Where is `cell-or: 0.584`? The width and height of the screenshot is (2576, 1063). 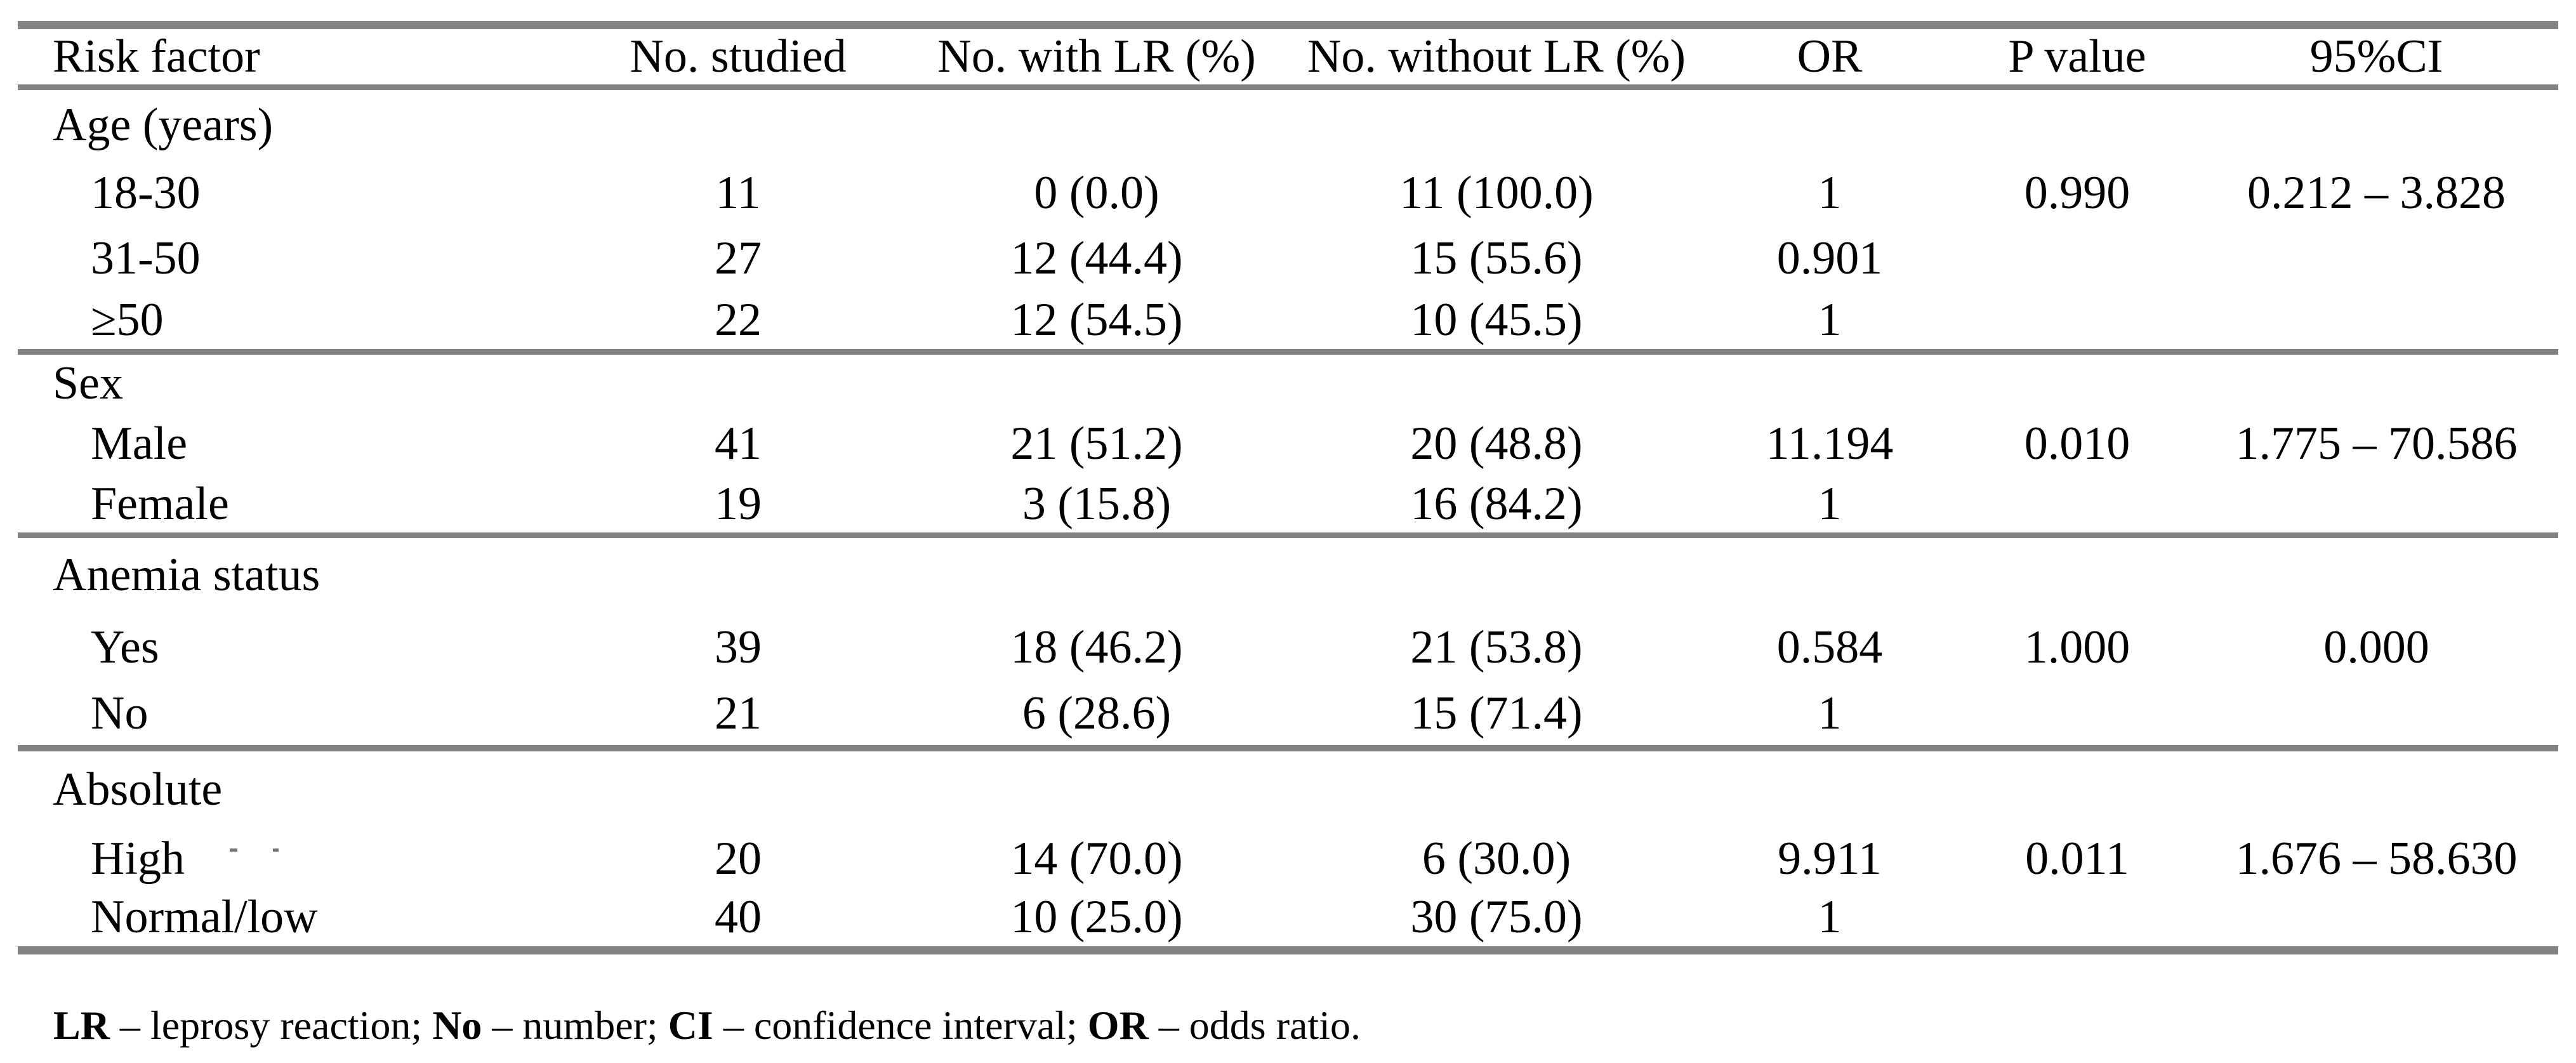 cell-or: 0.584 is located at coordinates (1830, 647).